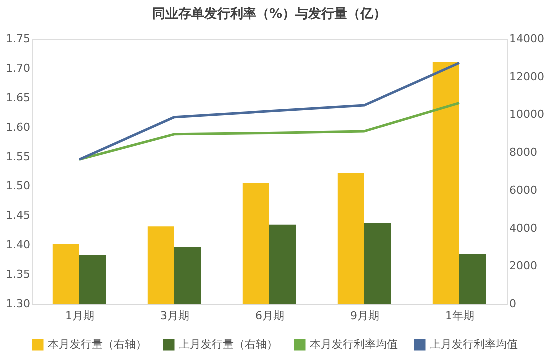 The height and width of the screenshot is (358, 554). I want to click on y-tick-label: 1.45, so click(18, 215).